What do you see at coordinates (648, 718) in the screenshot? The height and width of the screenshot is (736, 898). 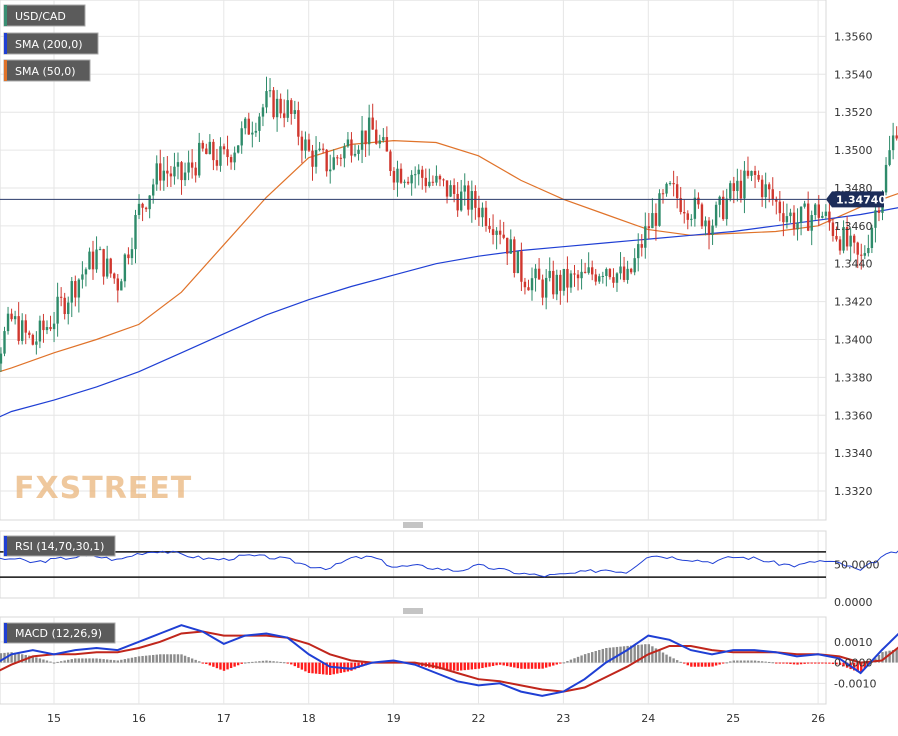 I see `x-tick-label: 24` at bounding box center [648, 718].